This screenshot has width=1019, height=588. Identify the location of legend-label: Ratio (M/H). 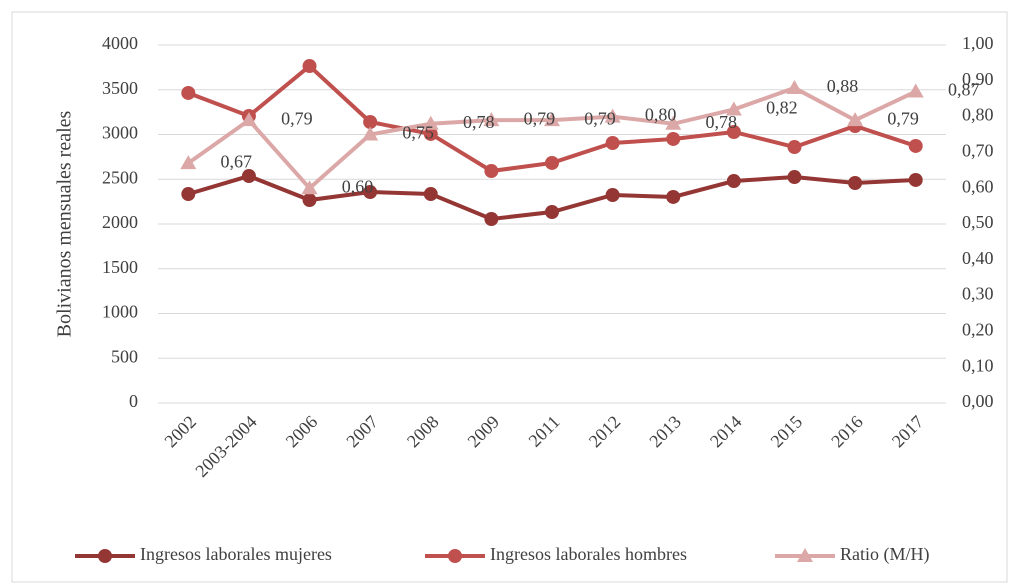
(885, 554).